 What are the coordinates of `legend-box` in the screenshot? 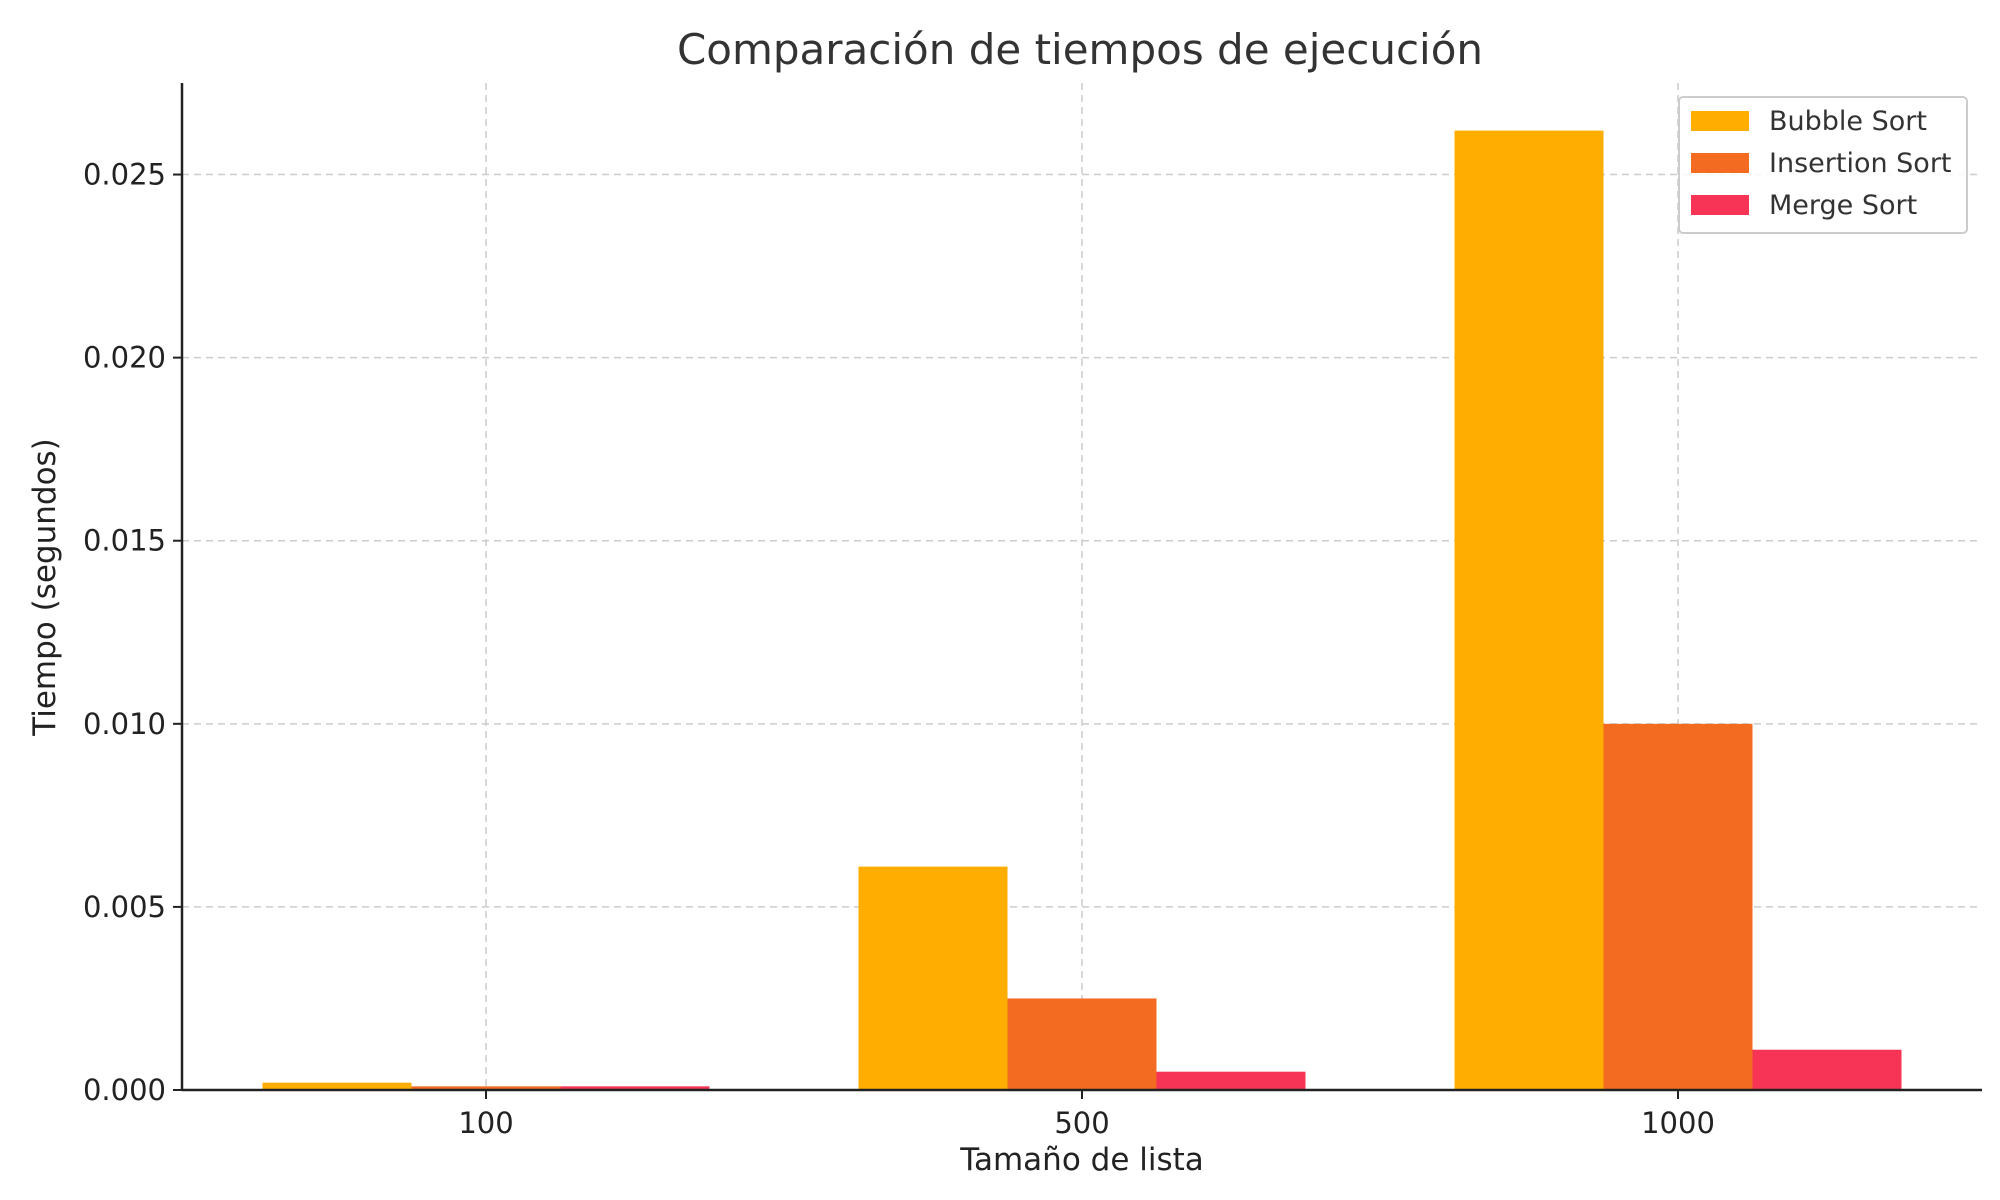 It's located at (1823, 165).